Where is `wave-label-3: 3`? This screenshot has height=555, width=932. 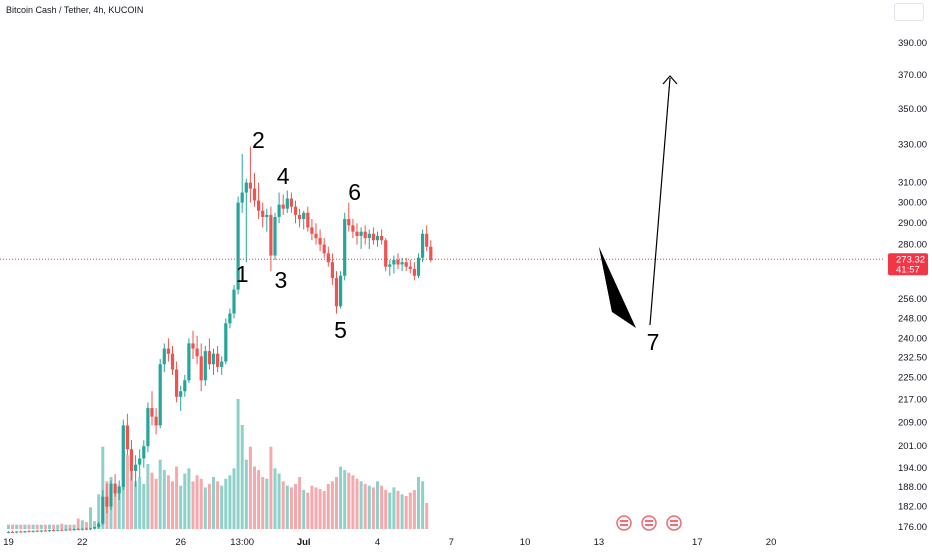
wave-label-3: 3 is located at coordinates (281, 280).